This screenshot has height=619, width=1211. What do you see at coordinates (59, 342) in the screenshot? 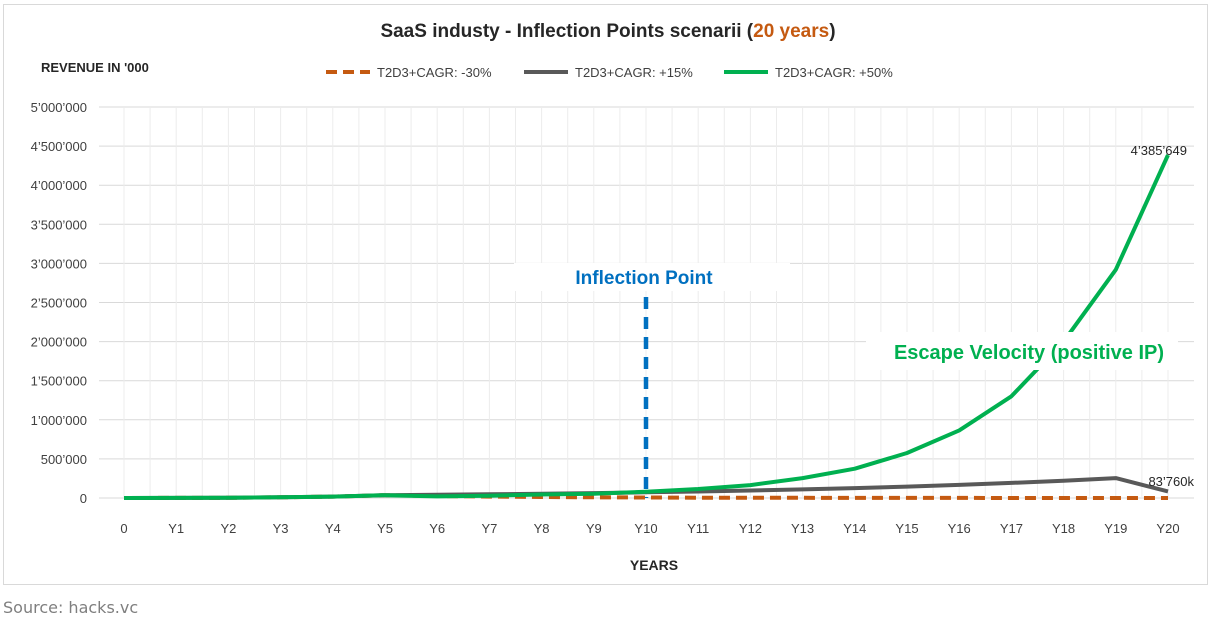
I see `y-tick-label: 2’000’000` at bounding box center [59, 342].